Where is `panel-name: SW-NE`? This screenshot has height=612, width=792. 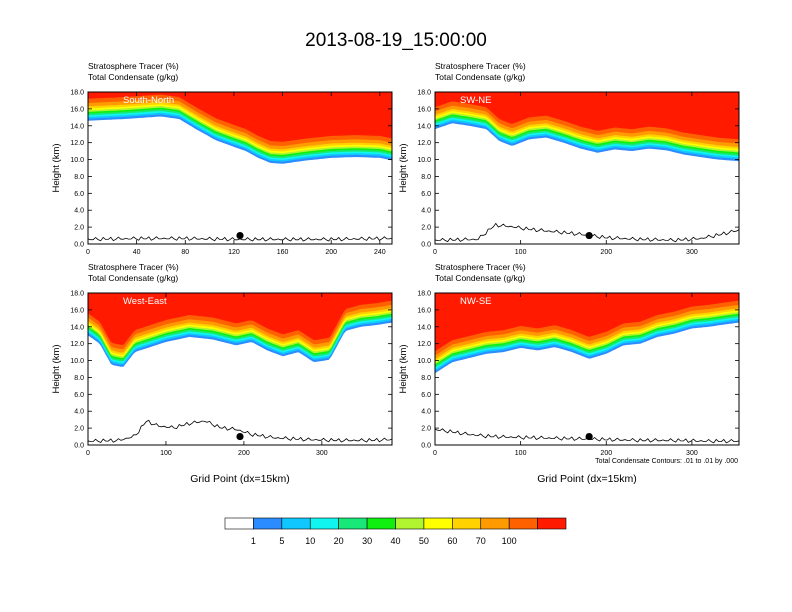
panel-name: SW-NE is located at coordinates (476, 100).